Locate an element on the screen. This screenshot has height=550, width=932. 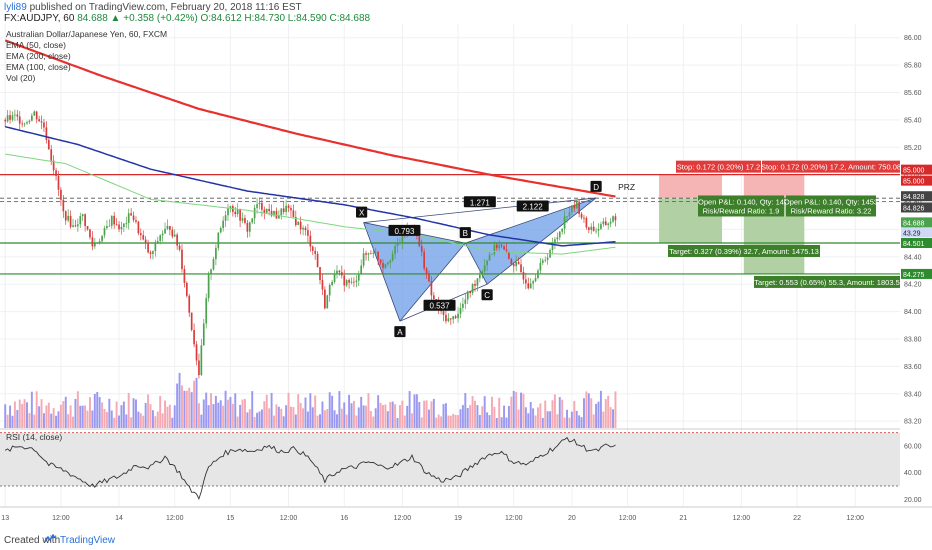
rsi-tick-label: 60.00 is located at coordinates (913, 447).